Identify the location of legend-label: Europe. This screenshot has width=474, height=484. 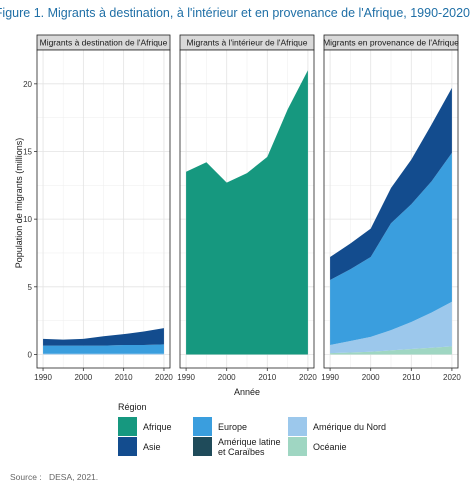
(232, 427).